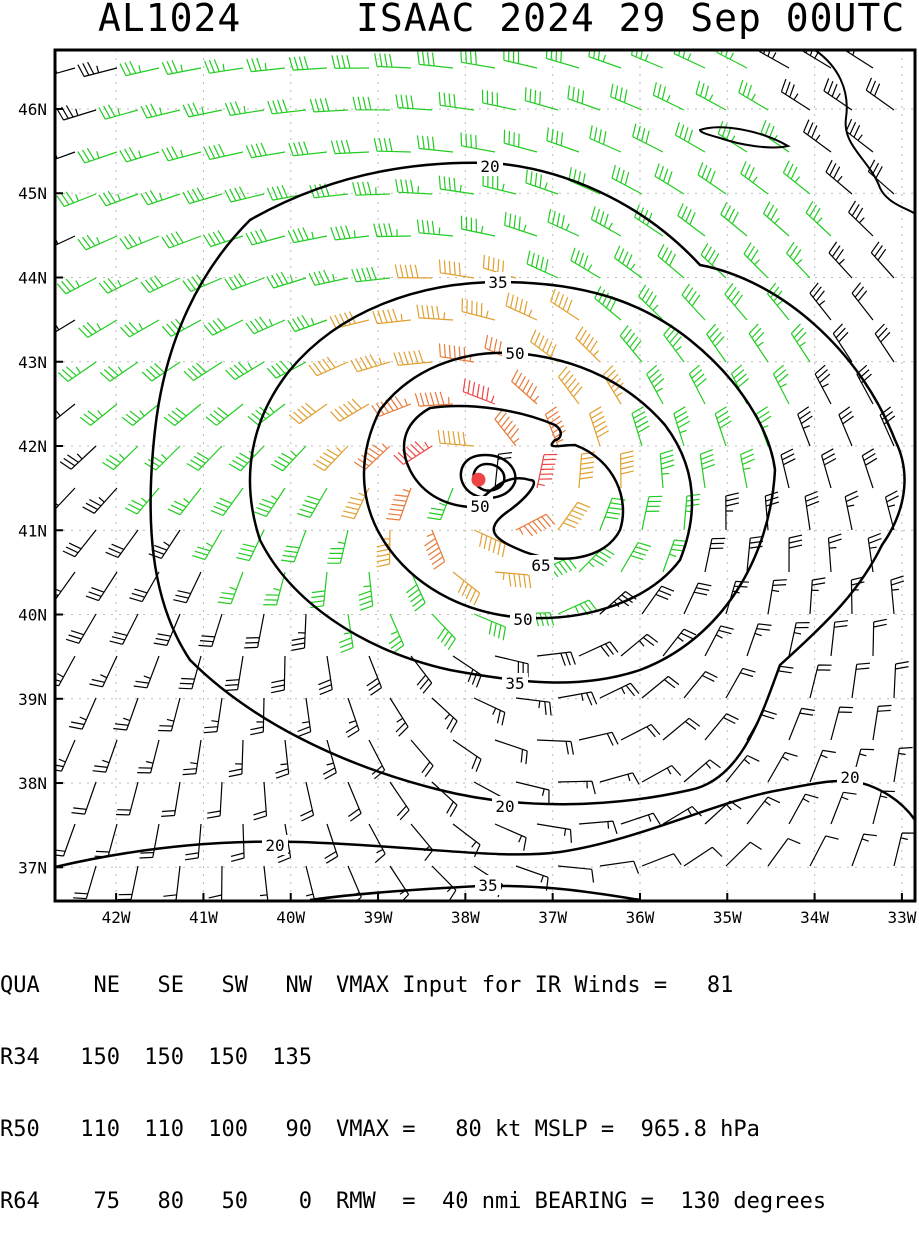  I want to click on row-label: R64, so click(20, 1201).